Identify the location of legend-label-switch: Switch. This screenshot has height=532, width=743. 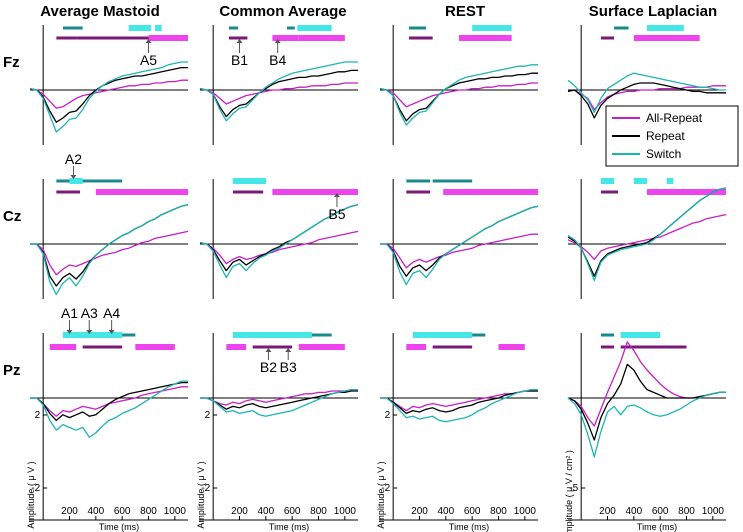
(663, 154).